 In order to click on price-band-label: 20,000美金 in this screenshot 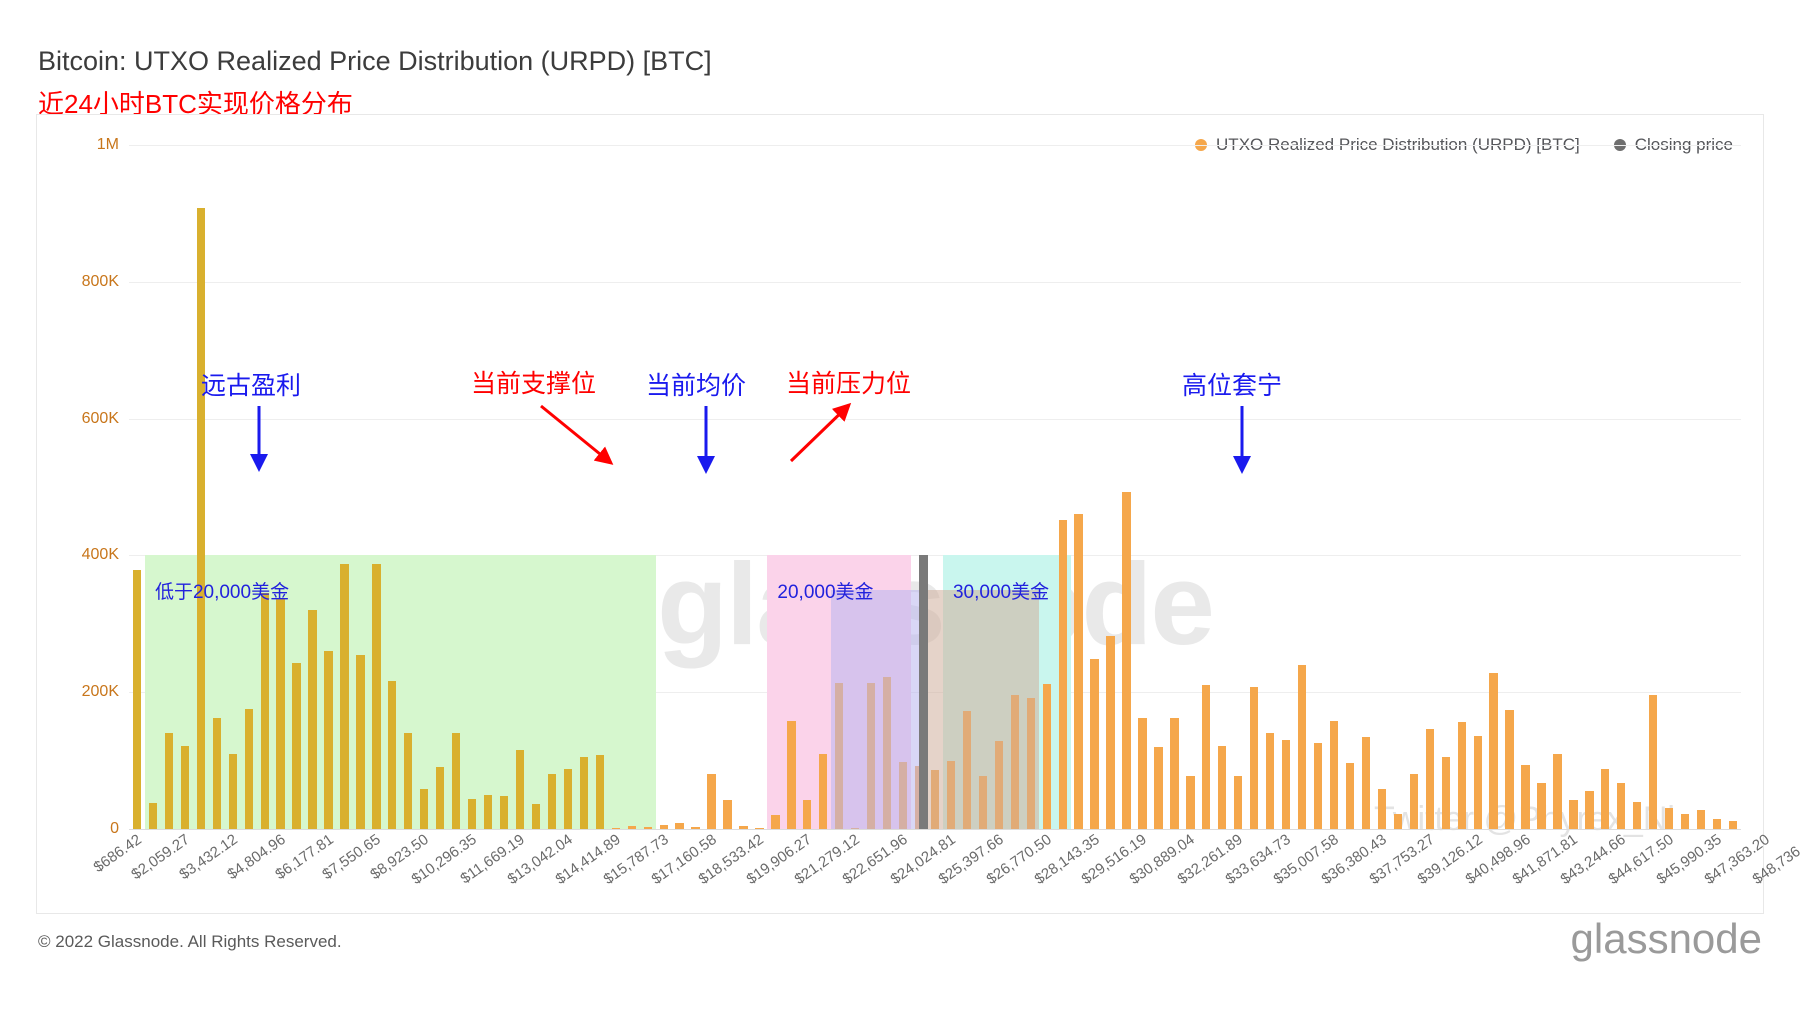, I will do `click(825, 593)`.